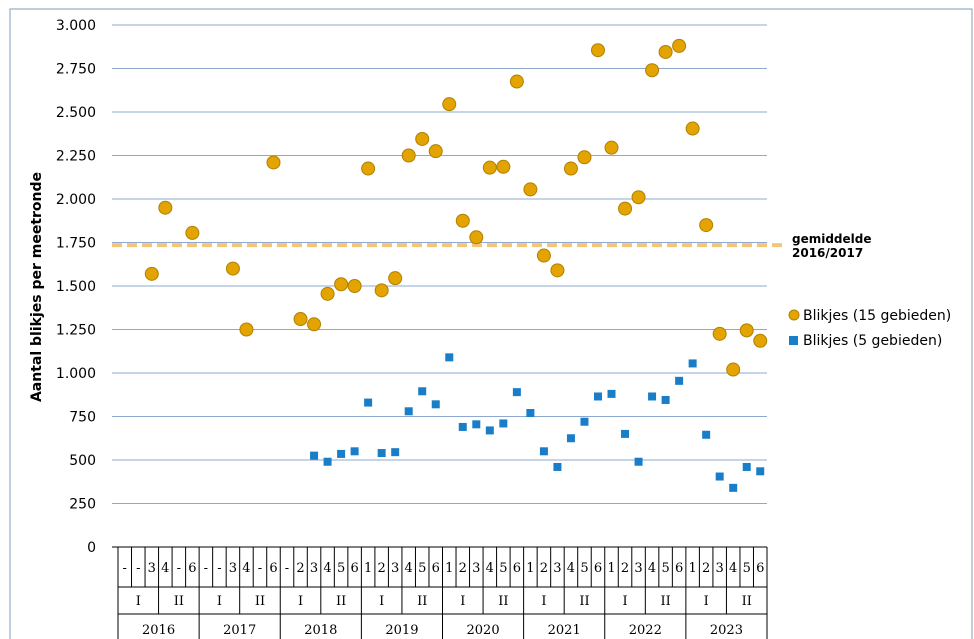 This screenshot has width=974, height=639. Describe the element at coordinates (645, 630) in the screenshot. I see `year-label: 2022` at that location.